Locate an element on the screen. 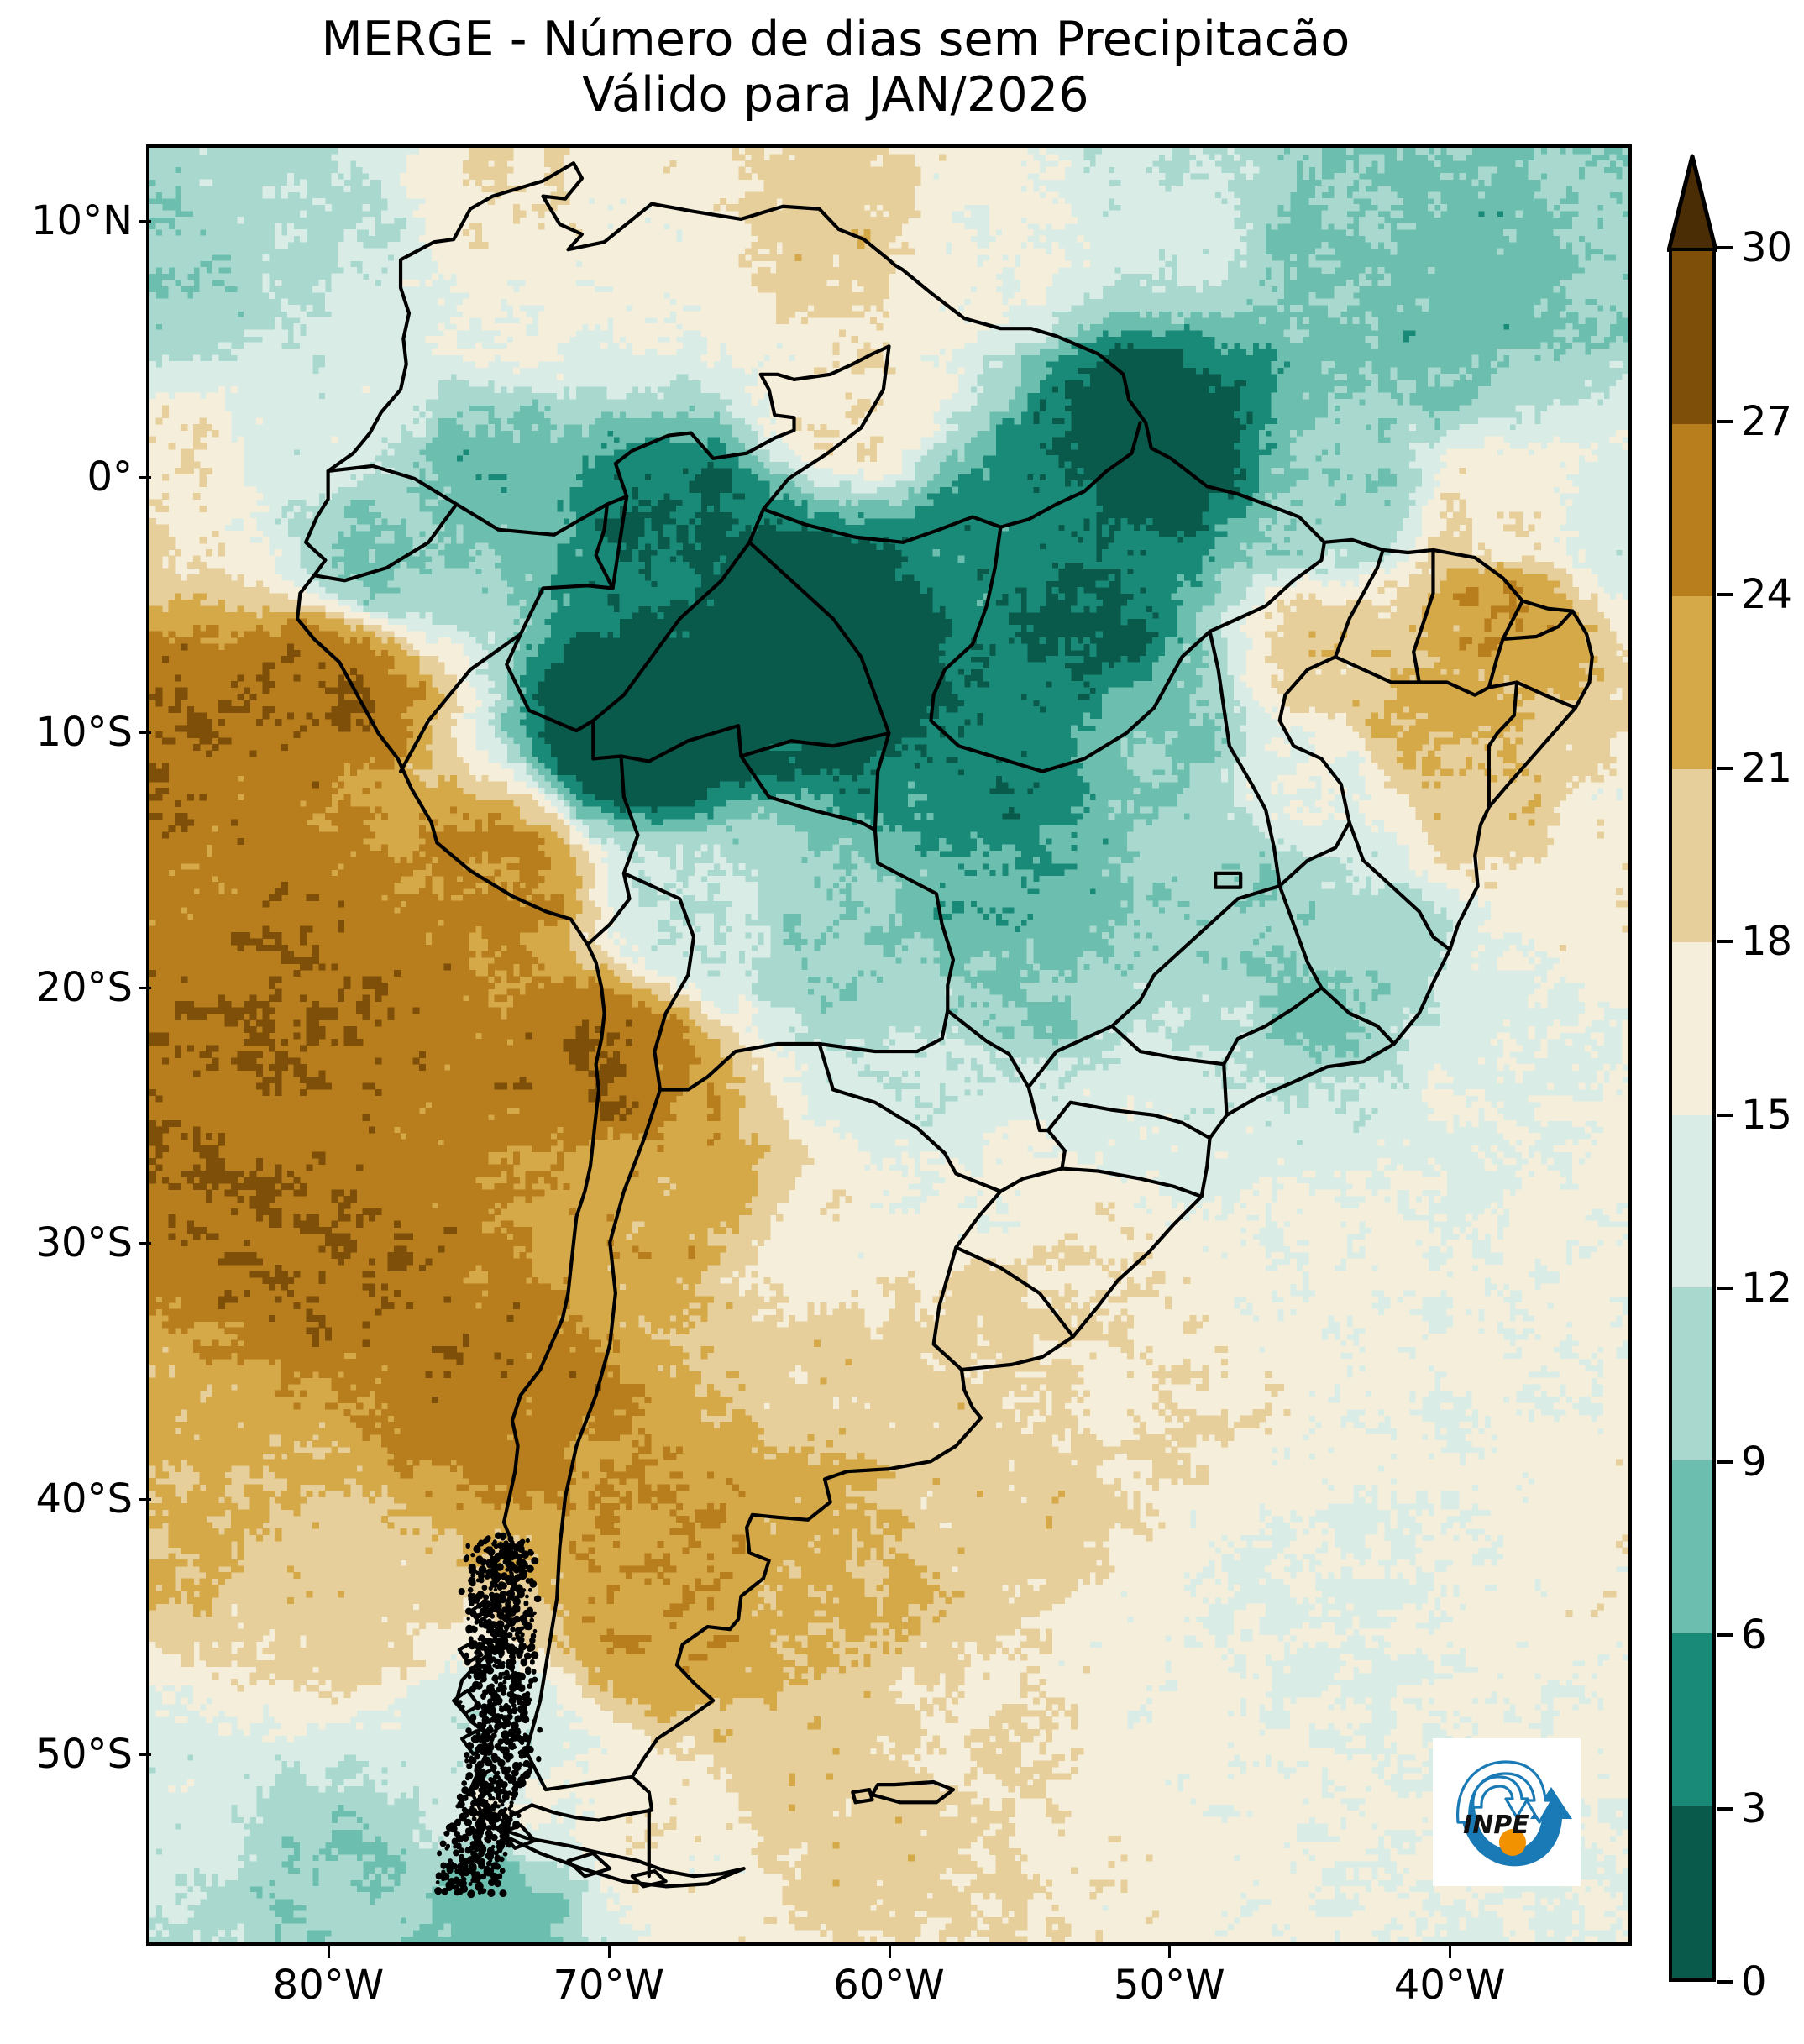  inpe-logo-graphic: INPE is located at coordinates (1514, 1813).